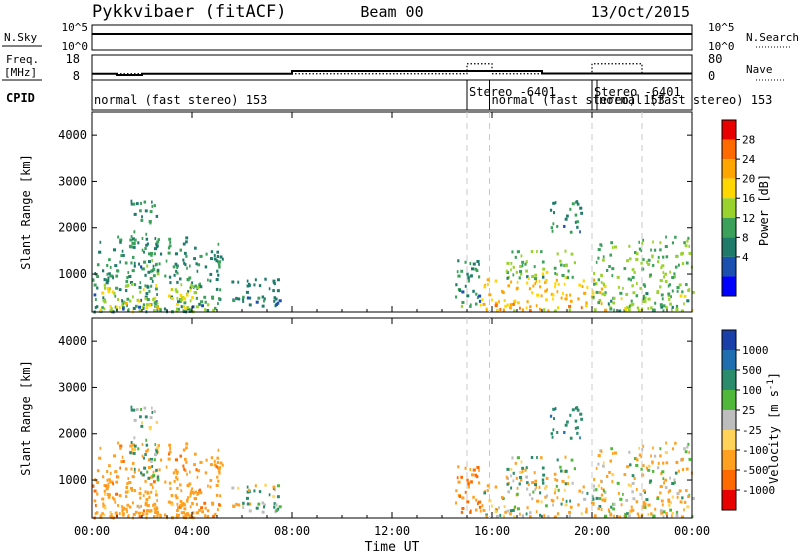  Describe the element at coordinates (729, 440) in the screenshot. I see `colorbar-swatch` at that location.